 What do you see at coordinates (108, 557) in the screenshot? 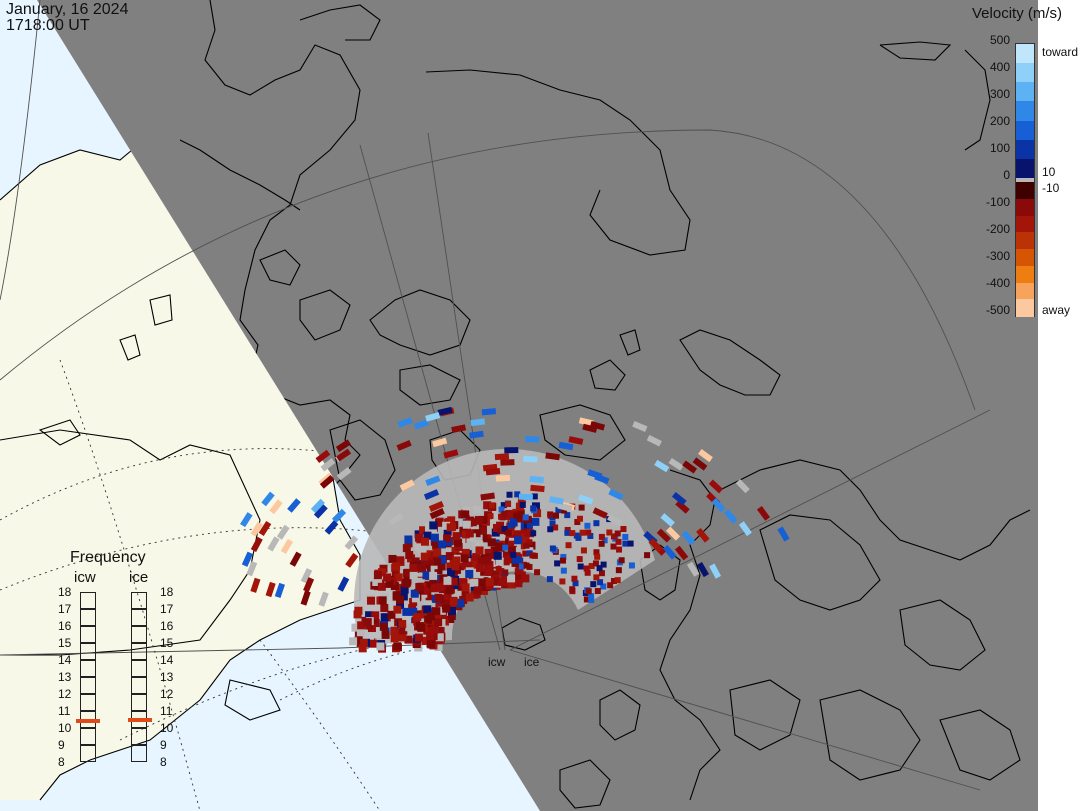
I see `frequency-title: Frequency` at bounding box center [108, 557].